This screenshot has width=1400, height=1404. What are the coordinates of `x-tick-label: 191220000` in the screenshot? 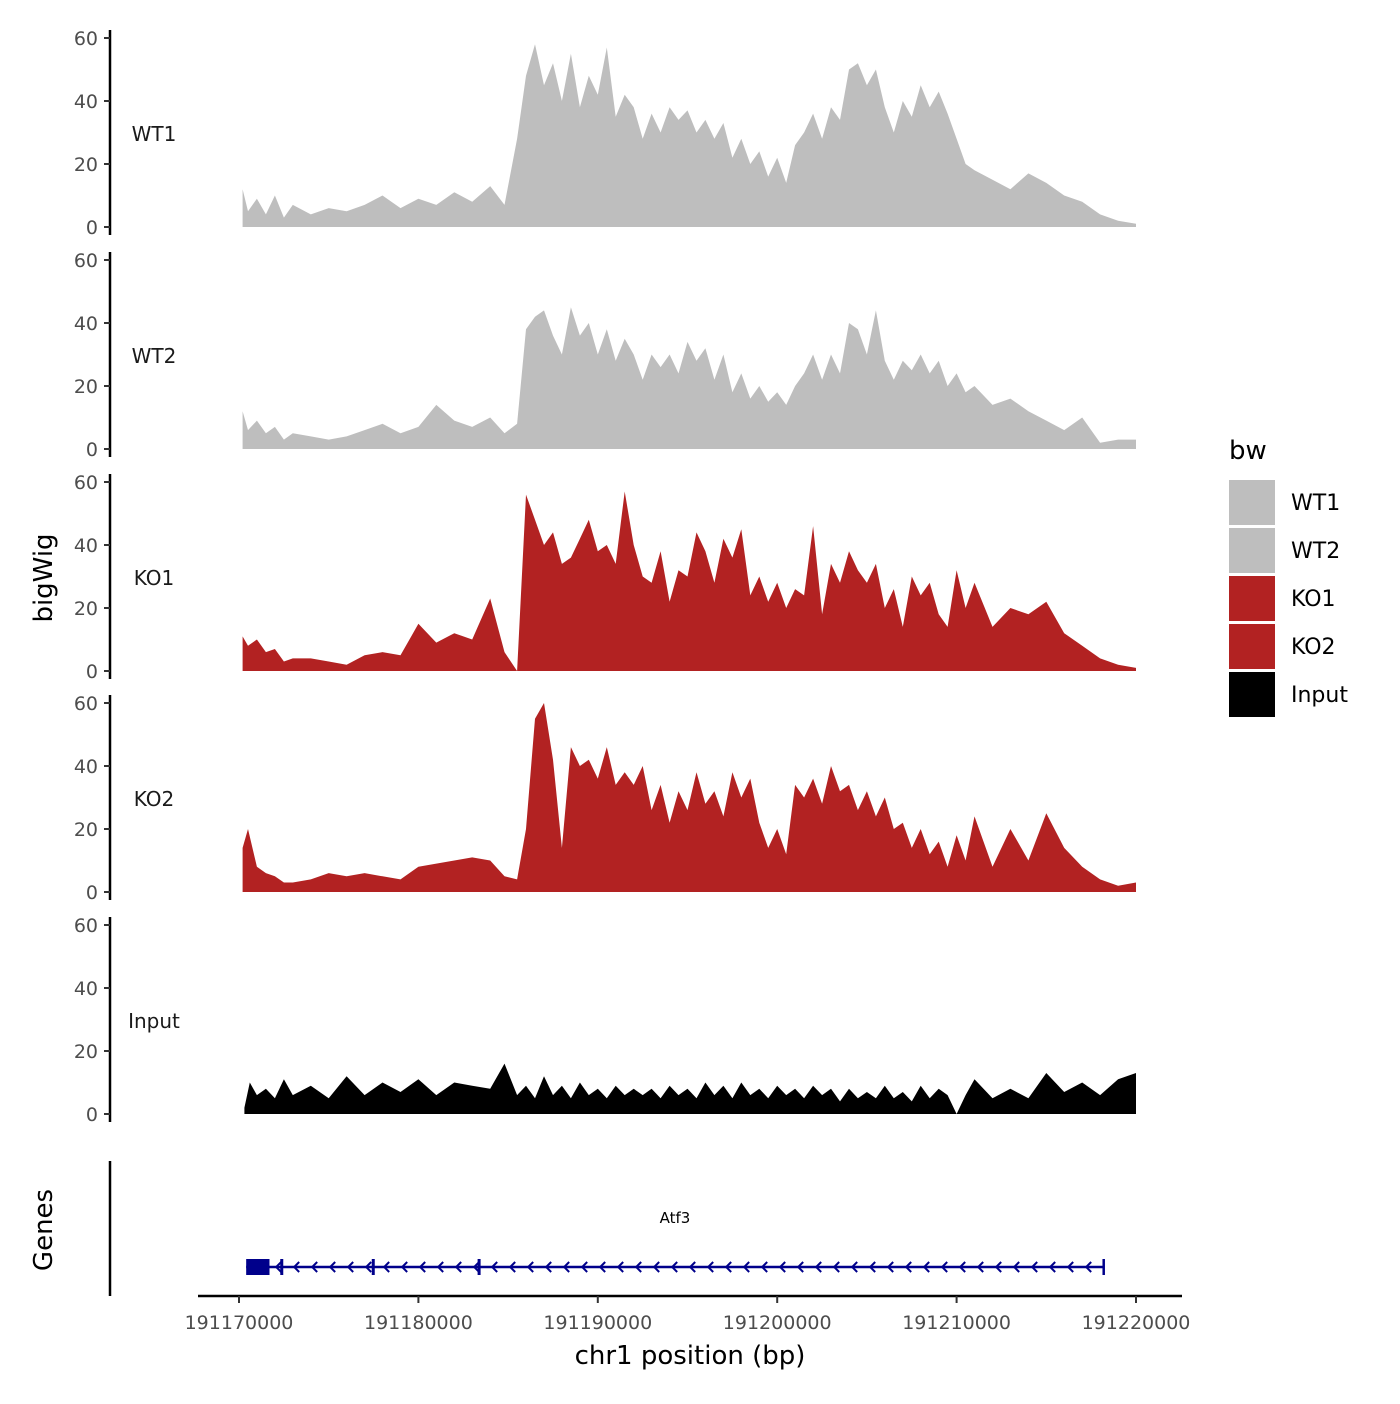 It's located at (1136, 1323).